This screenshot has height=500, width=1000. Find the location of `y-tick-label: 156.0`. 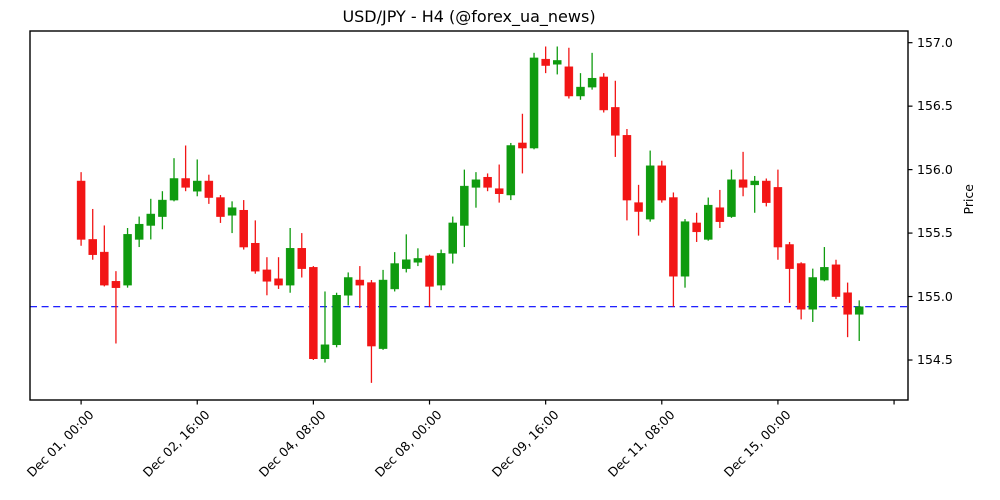

y-tick-label: 156.0 is located at coordinates (935, 169).